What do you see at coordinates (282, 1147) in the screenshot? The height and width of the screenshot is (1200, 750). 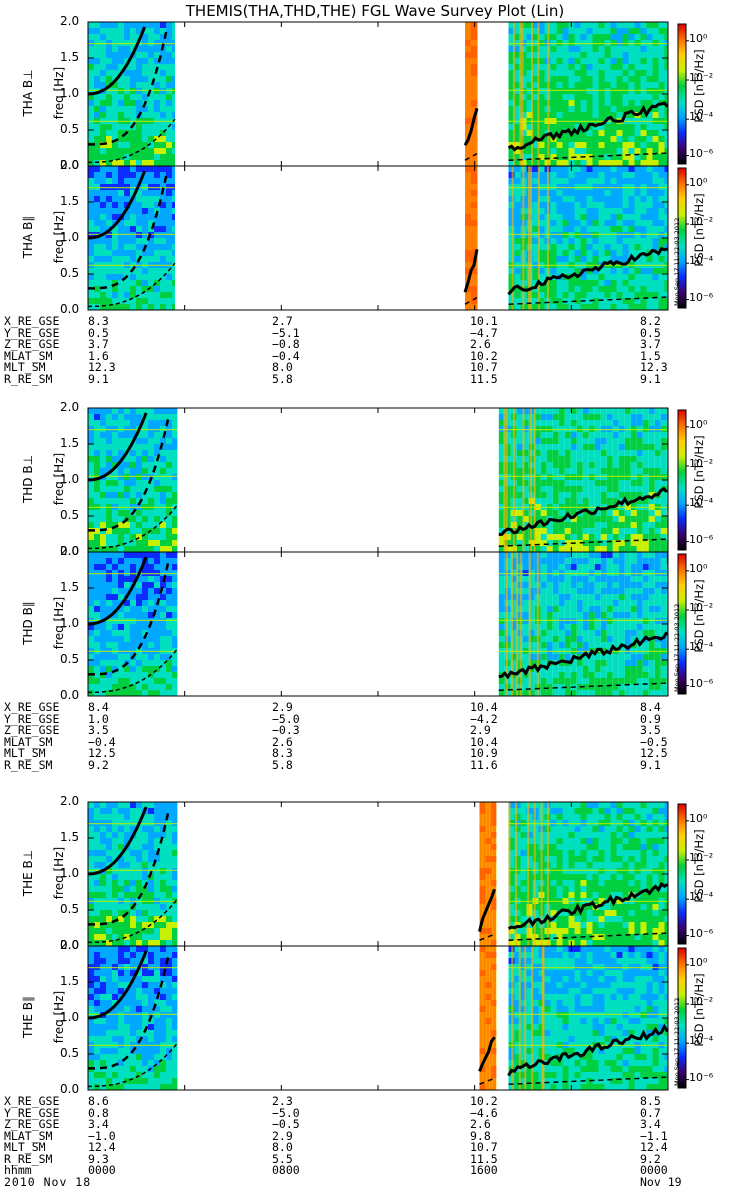 I see `ephemeris-value: 8.0` at bounding box center [282, 1147].